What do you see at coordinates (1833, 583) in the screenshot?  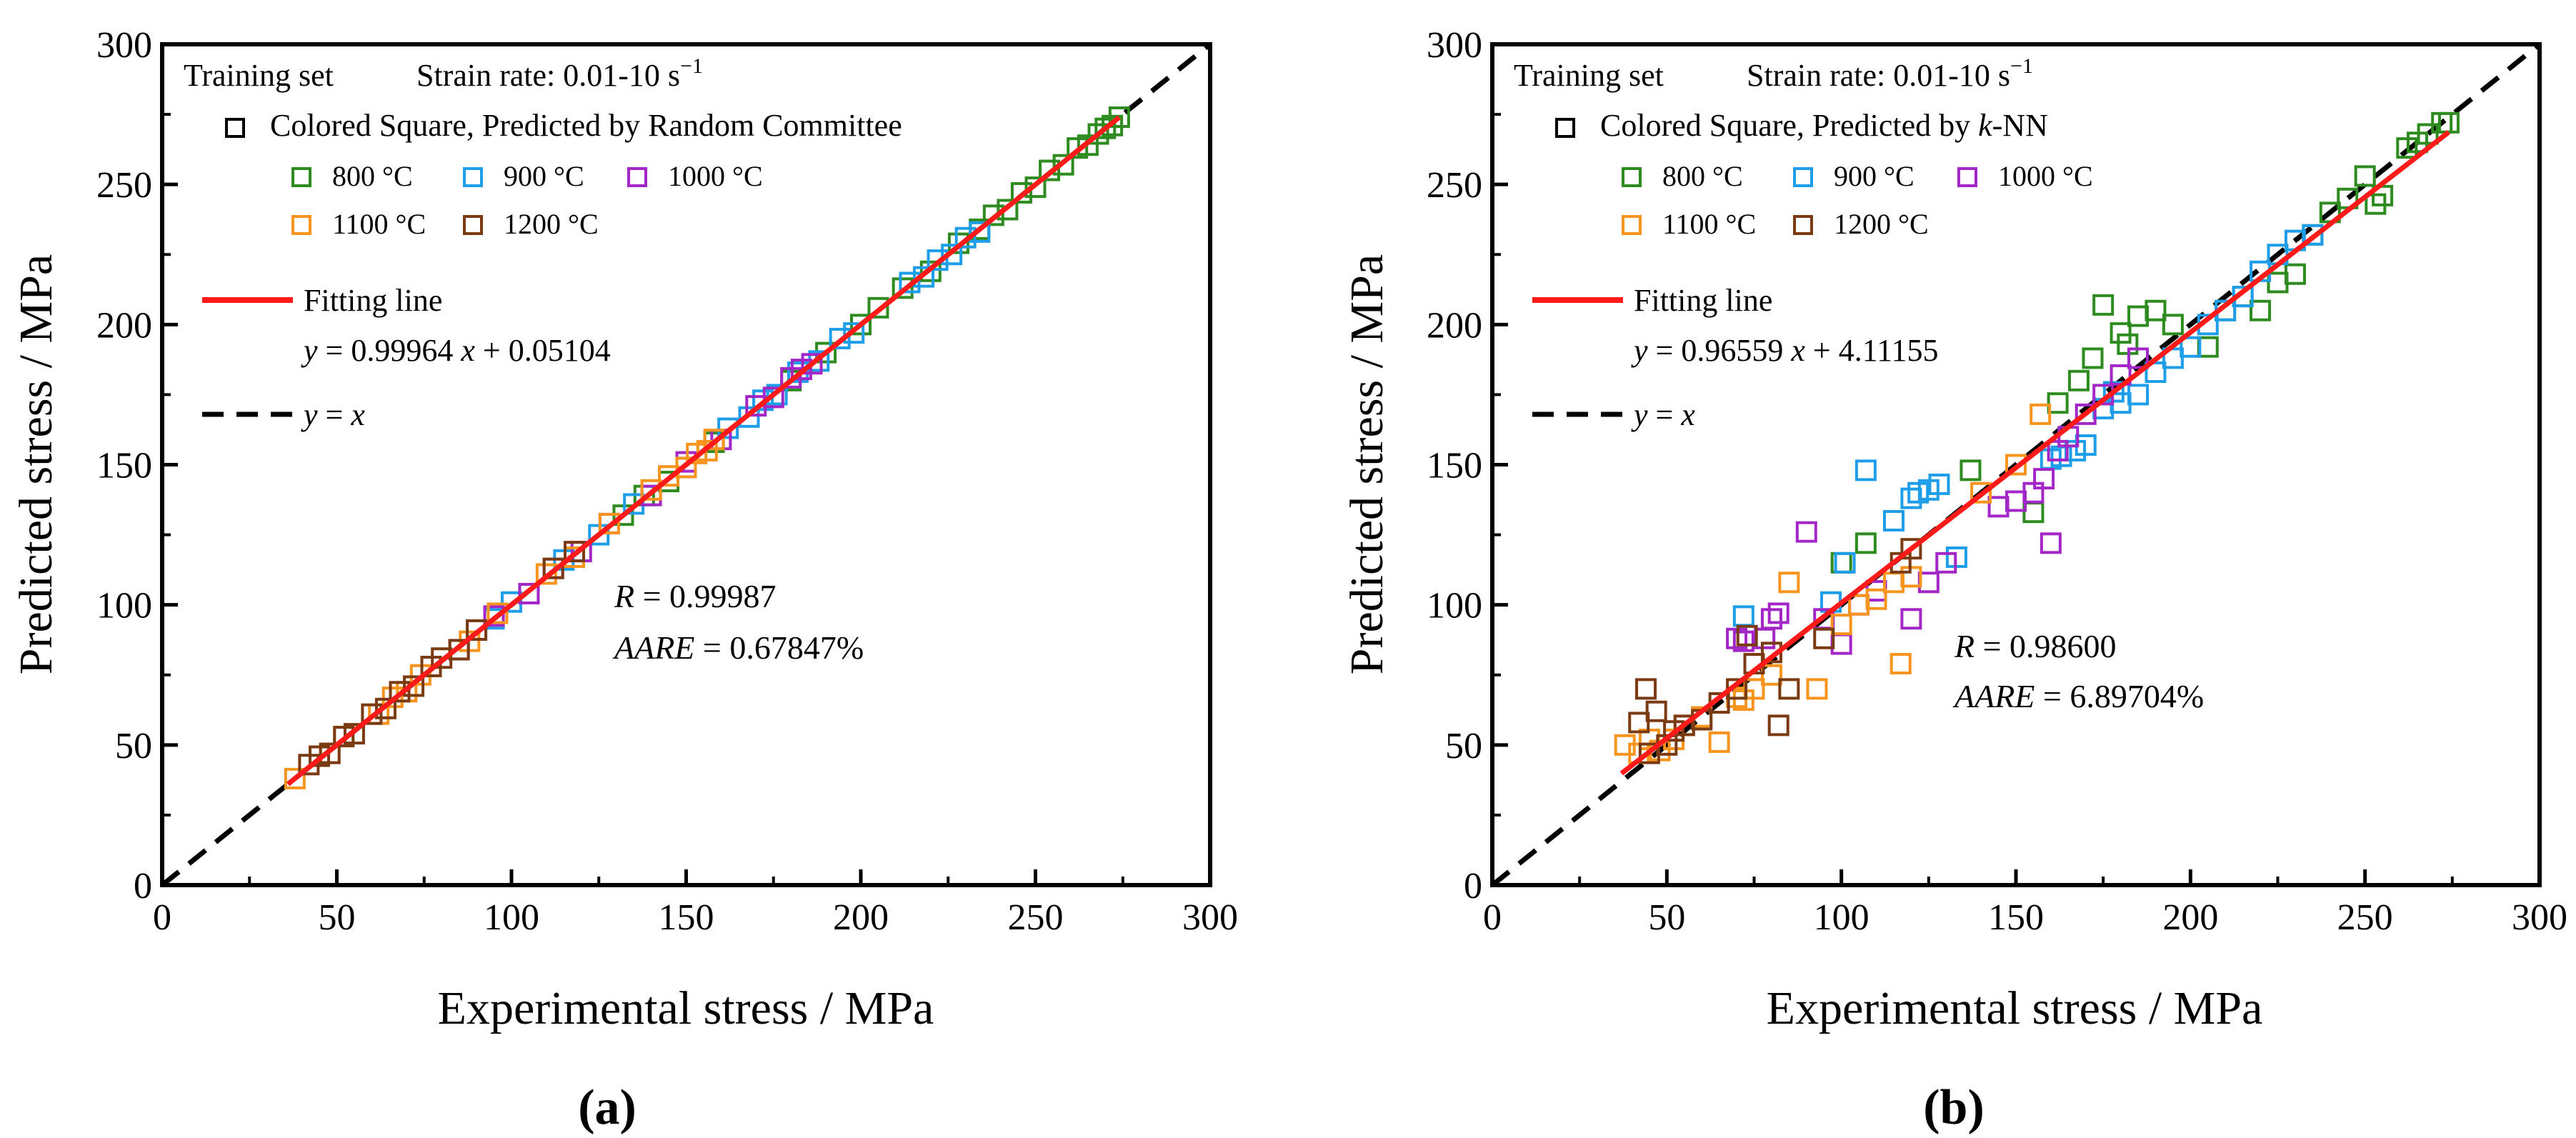 I see `series-1100-b` at bounding box center [1833, 583].